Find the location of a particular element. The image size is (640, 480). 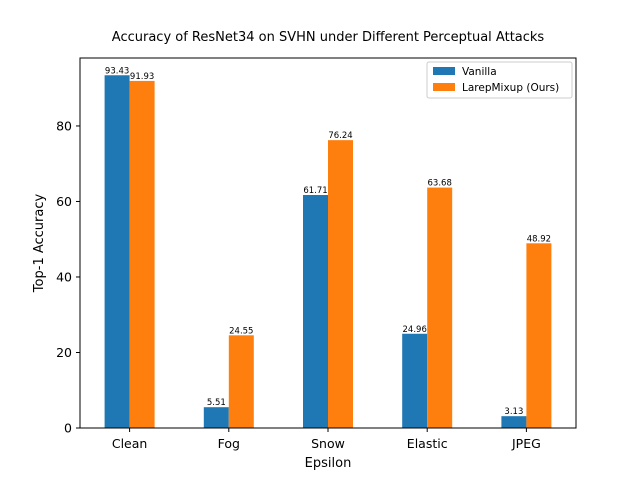

y-axis-label: Top-1 Accuracy is located at coordinates (39, 244).